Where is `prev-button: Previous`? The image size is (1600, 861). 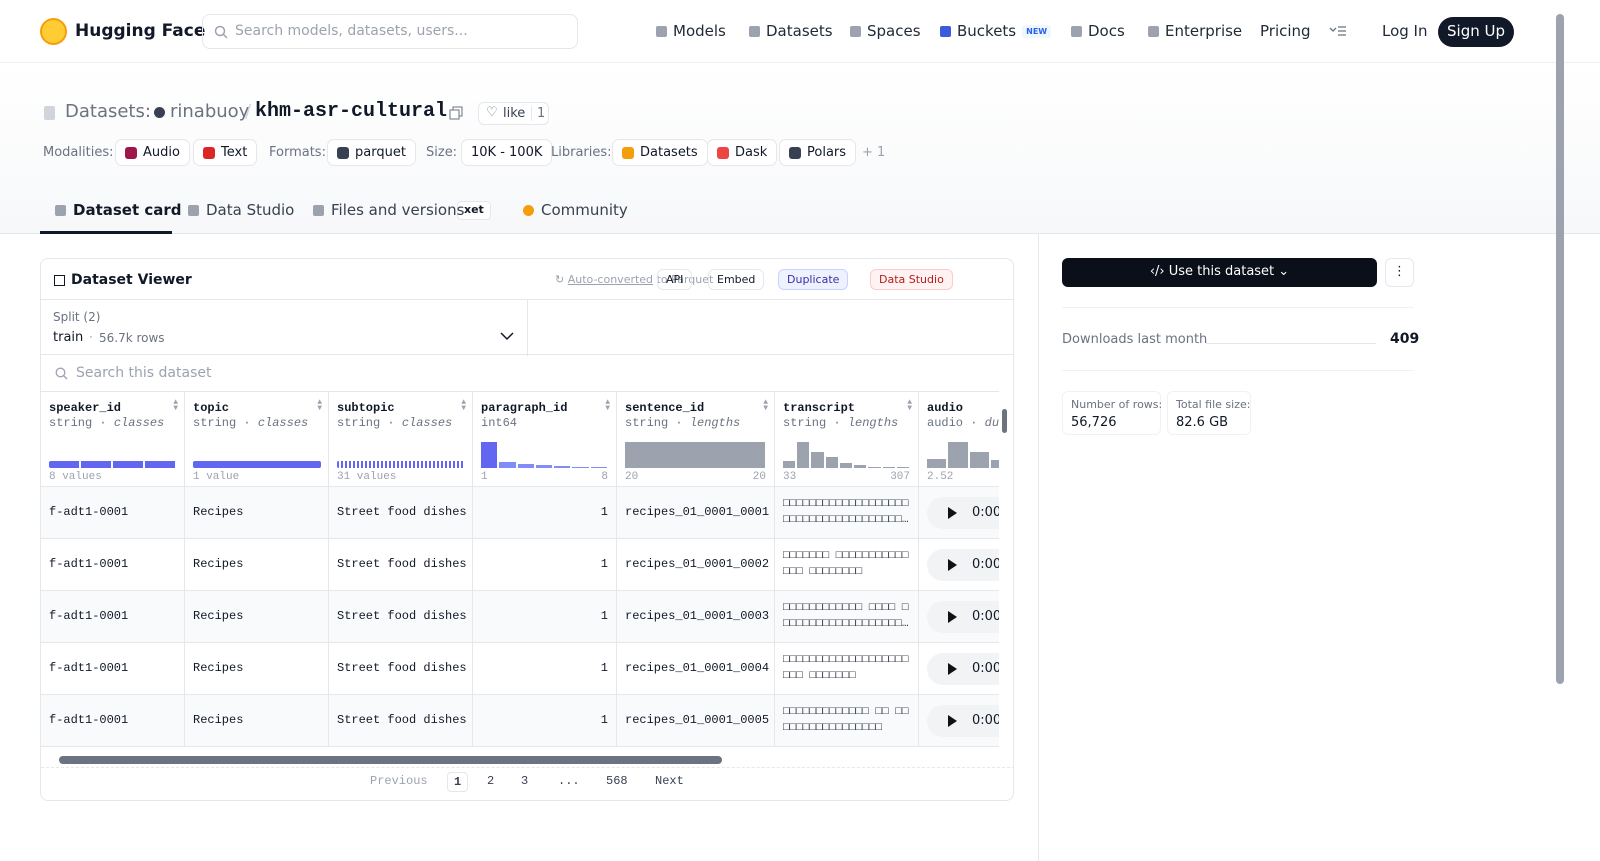
prev-button: Previous is located at coordinates (399, 781).